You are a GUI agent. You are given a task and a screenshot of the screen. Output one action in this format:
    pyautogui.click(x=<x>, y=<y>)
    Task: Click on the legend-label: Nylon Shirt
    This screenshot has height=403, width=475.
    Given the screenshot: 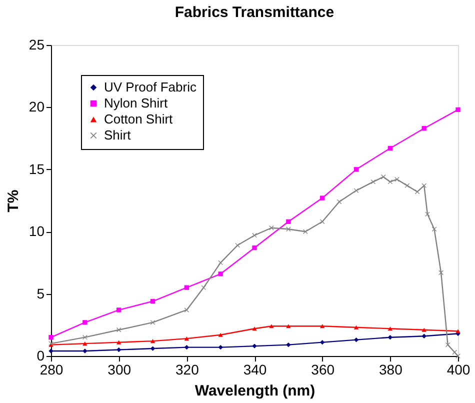 What is the action you would take?
    pyautogui.click(x=136, y=103)
    